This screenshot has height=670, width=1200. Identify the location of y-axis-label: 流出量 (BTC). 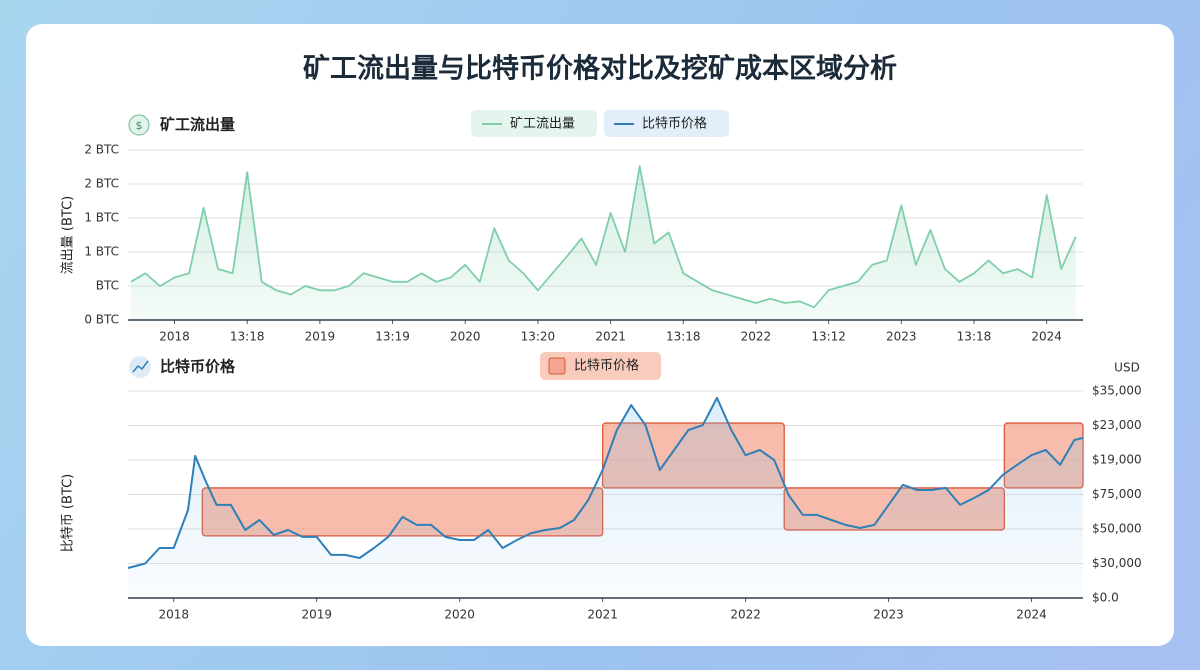
(68, 235).